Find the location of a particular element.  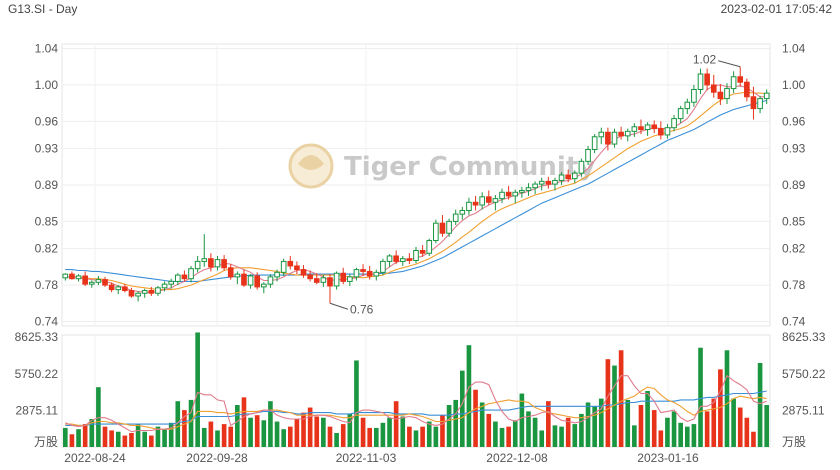

timestamp-label: 2023-02-01 17:05:42 is located at coordinates (776, 9).